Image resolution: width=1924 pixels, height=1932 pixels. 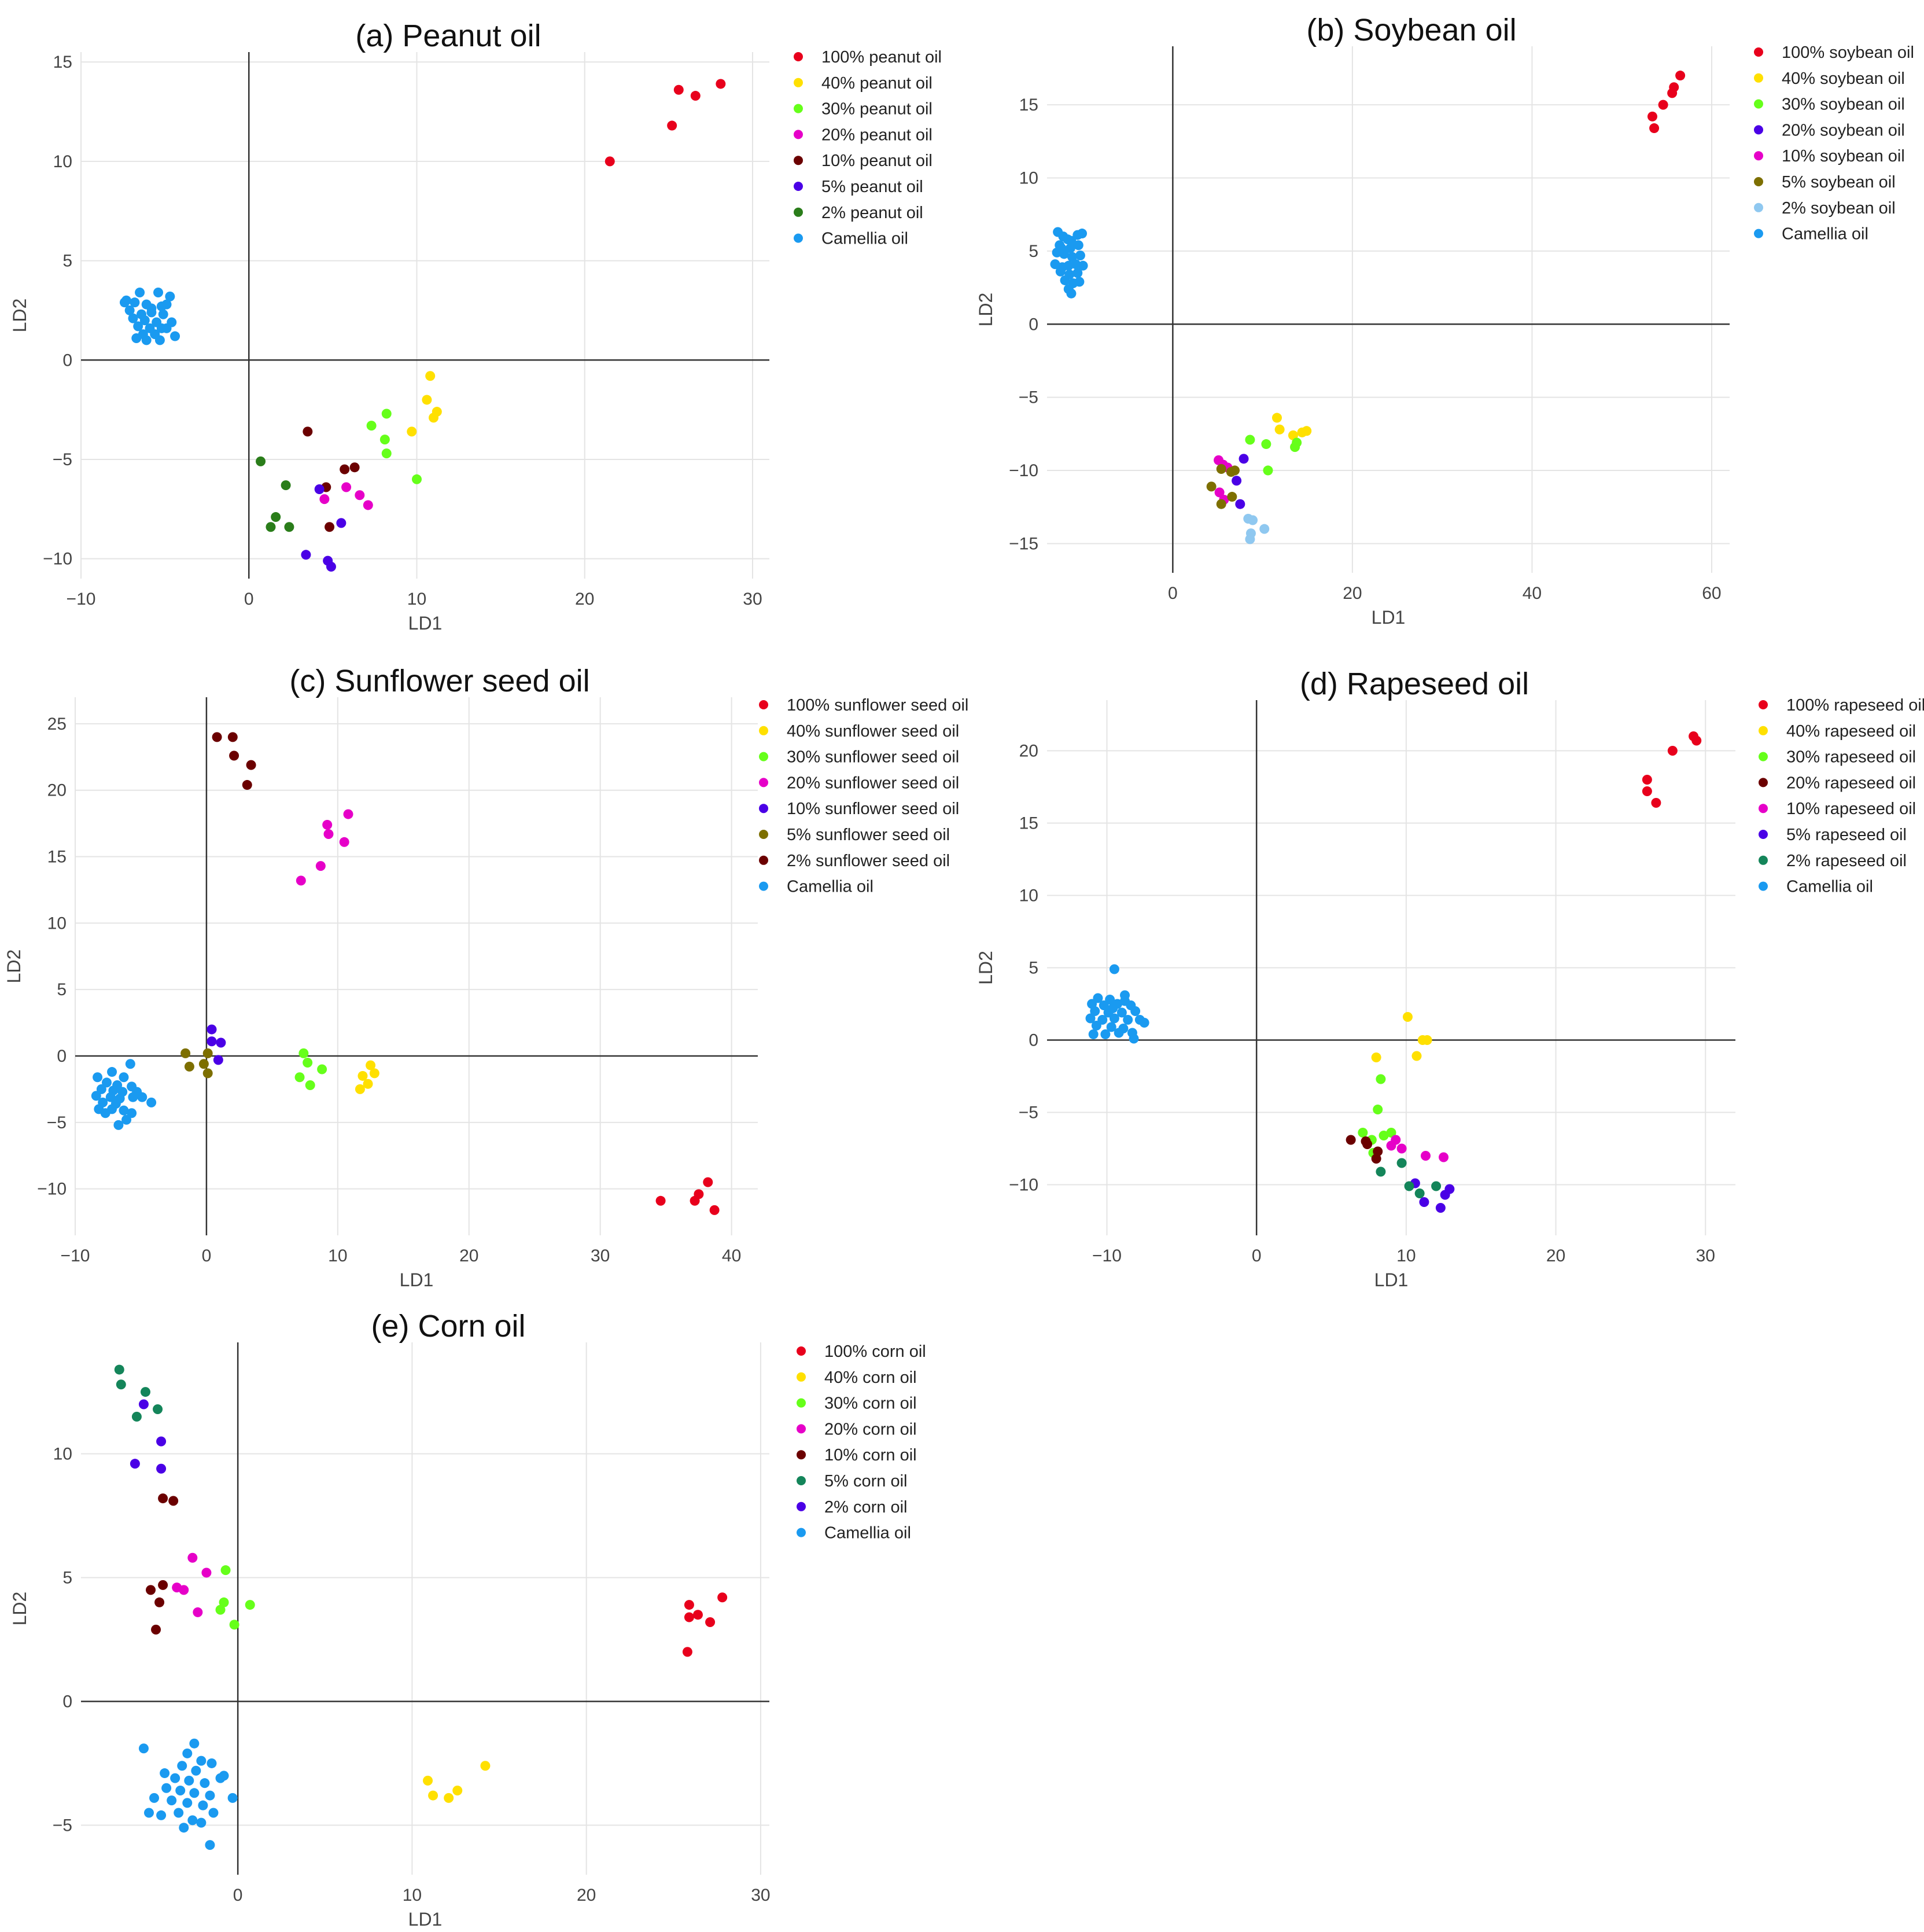 What do you see at coordinates (1848, 52) in the screenshot?
I see `legend-entry: 100% soybean oil` at bounding box center [1848, 52].